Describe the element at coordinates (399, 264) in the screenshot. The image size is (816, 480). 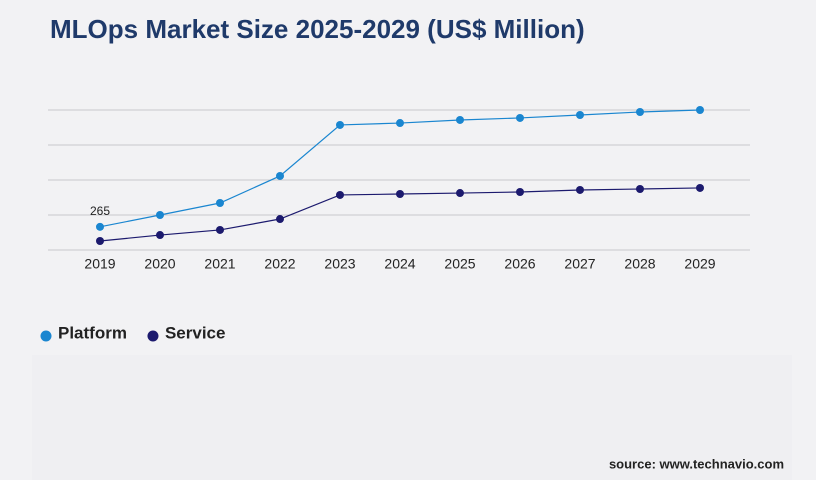
I see `x-tick-label: 2024` at that location.